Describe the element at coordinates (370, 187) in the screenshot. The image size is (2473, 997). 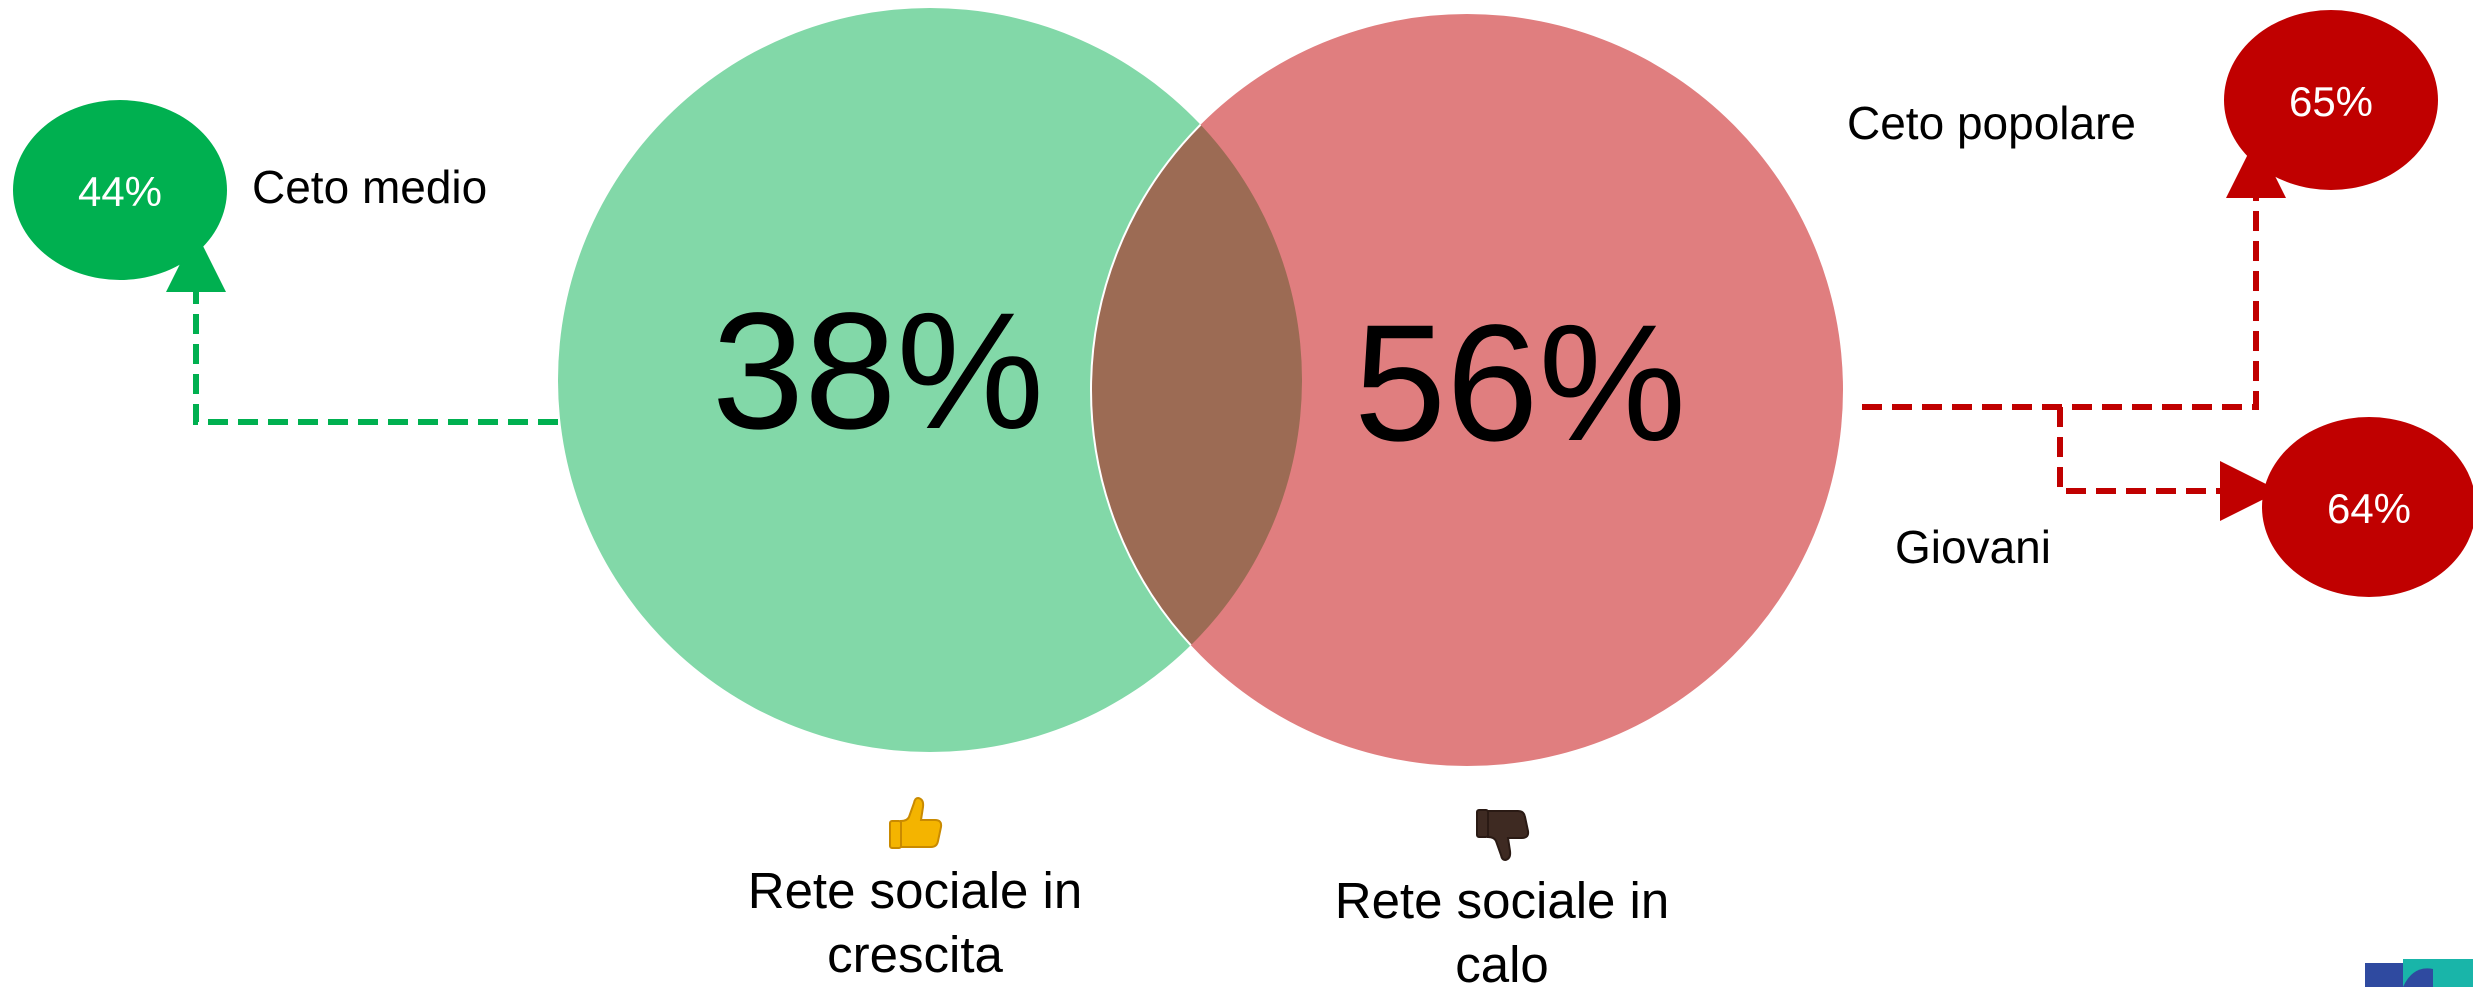
I see `ceto-medio-label: Ceto medio` at that location.